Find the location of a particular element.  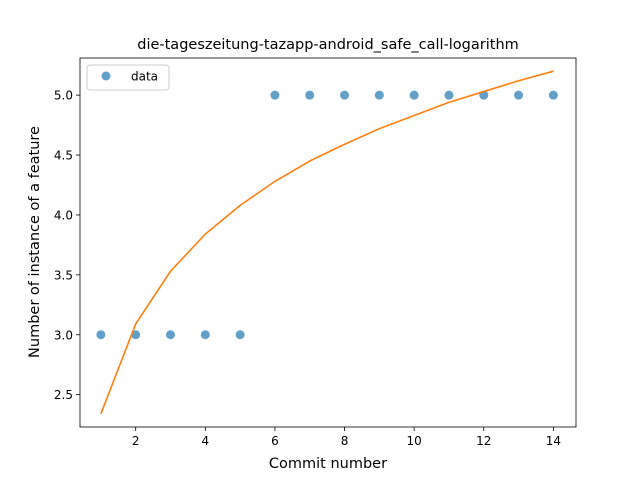

x-tick-label: 4 is located at coordinates (205, 441).